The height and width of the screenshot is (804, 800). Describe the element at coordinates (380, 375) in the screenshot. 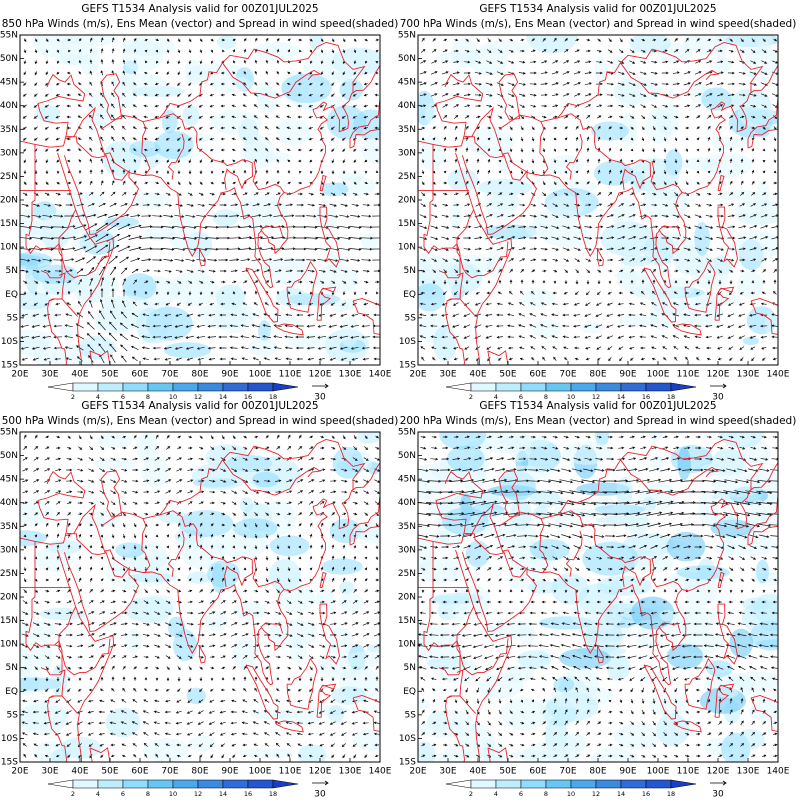

I see `lon-label: 140E` at that location.